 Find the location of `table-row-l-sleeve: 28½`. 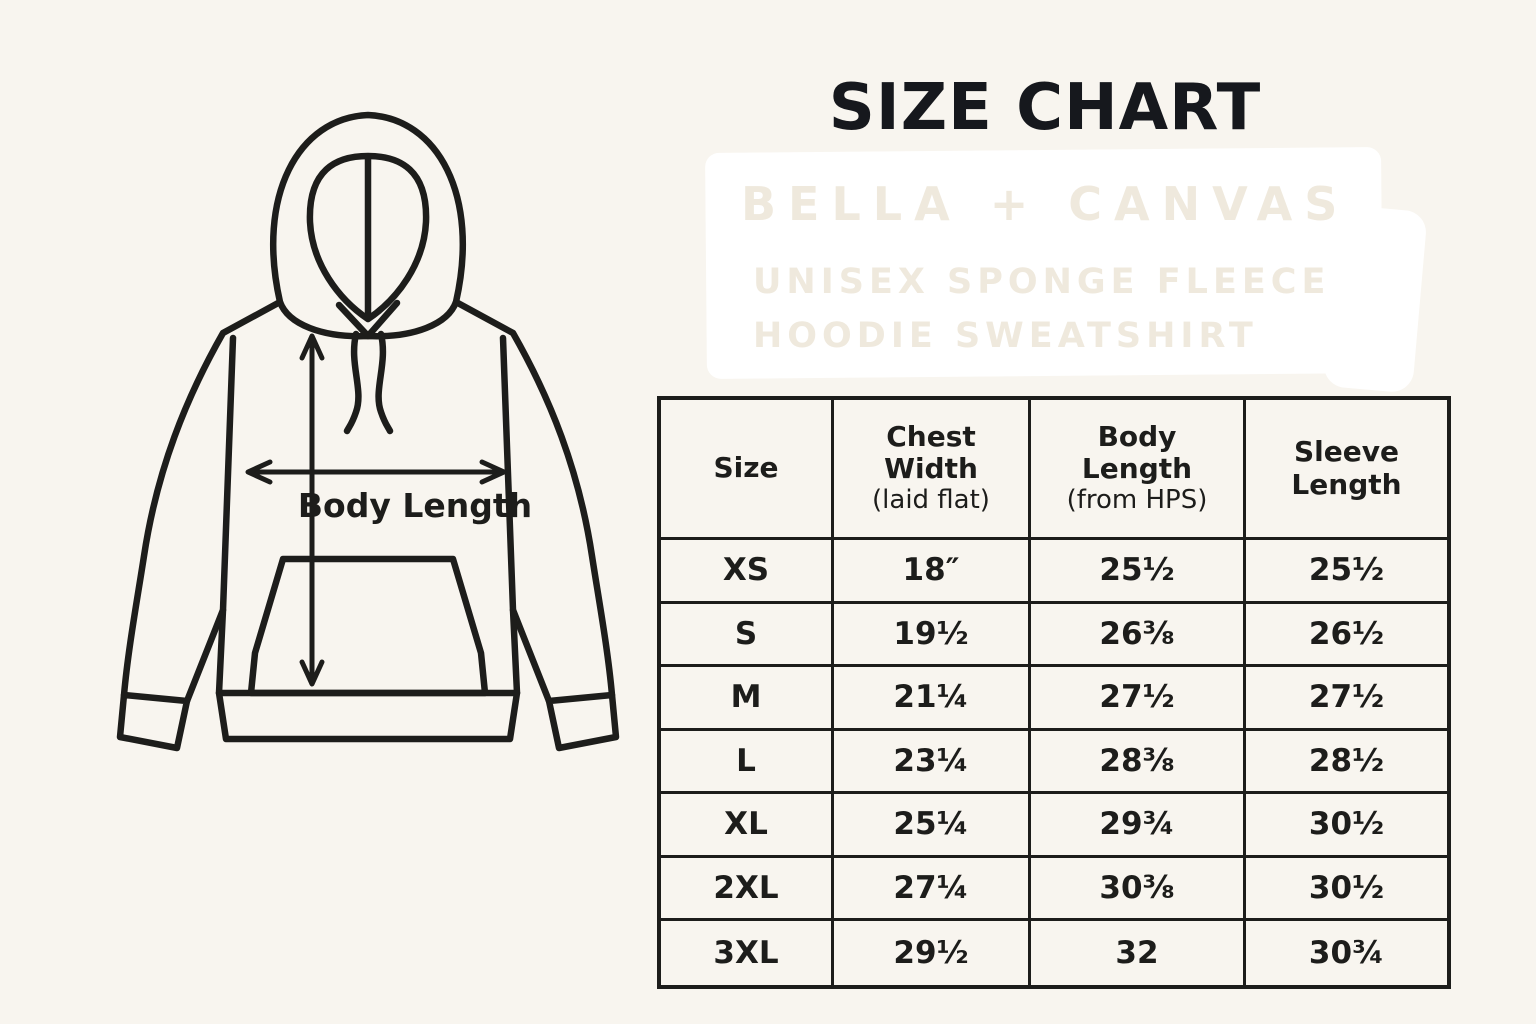

table-row-l-sleeve: 28½ is located at coordinates (1346, 762).